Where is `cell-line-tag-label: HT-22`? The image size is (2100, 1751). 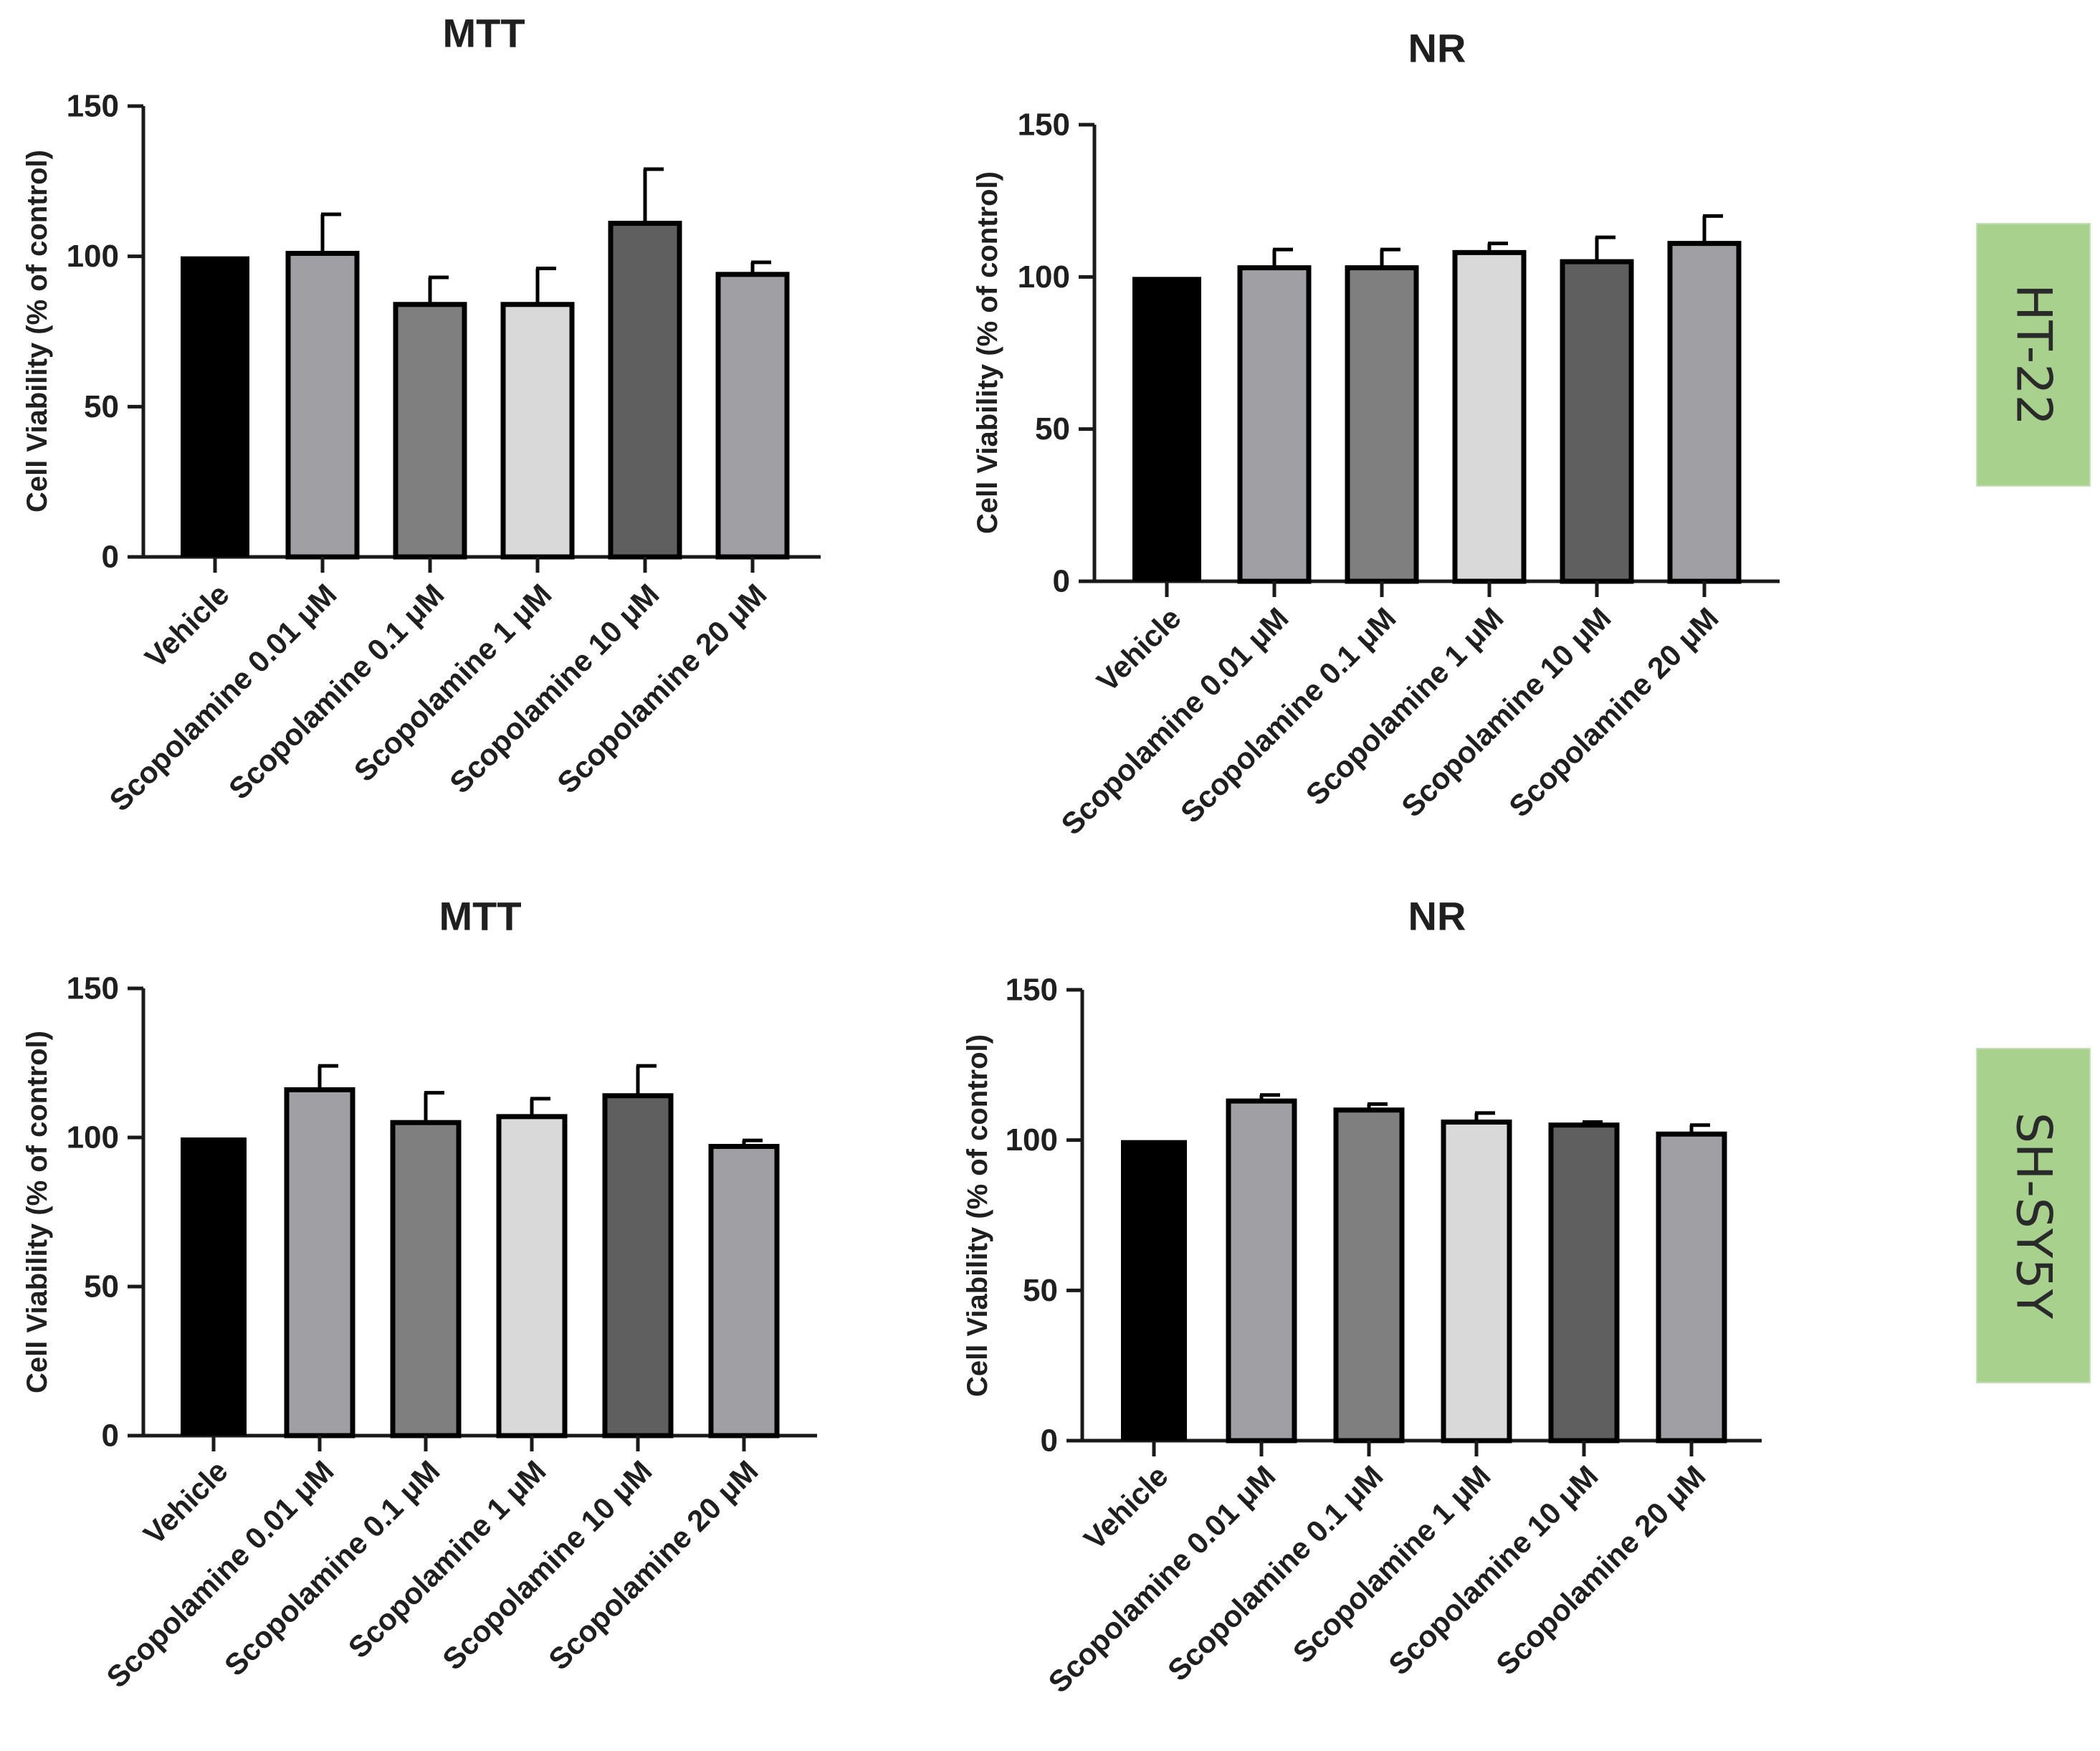 cell-line-tag-label: HT-22 is located at coordinates (2033, 355).